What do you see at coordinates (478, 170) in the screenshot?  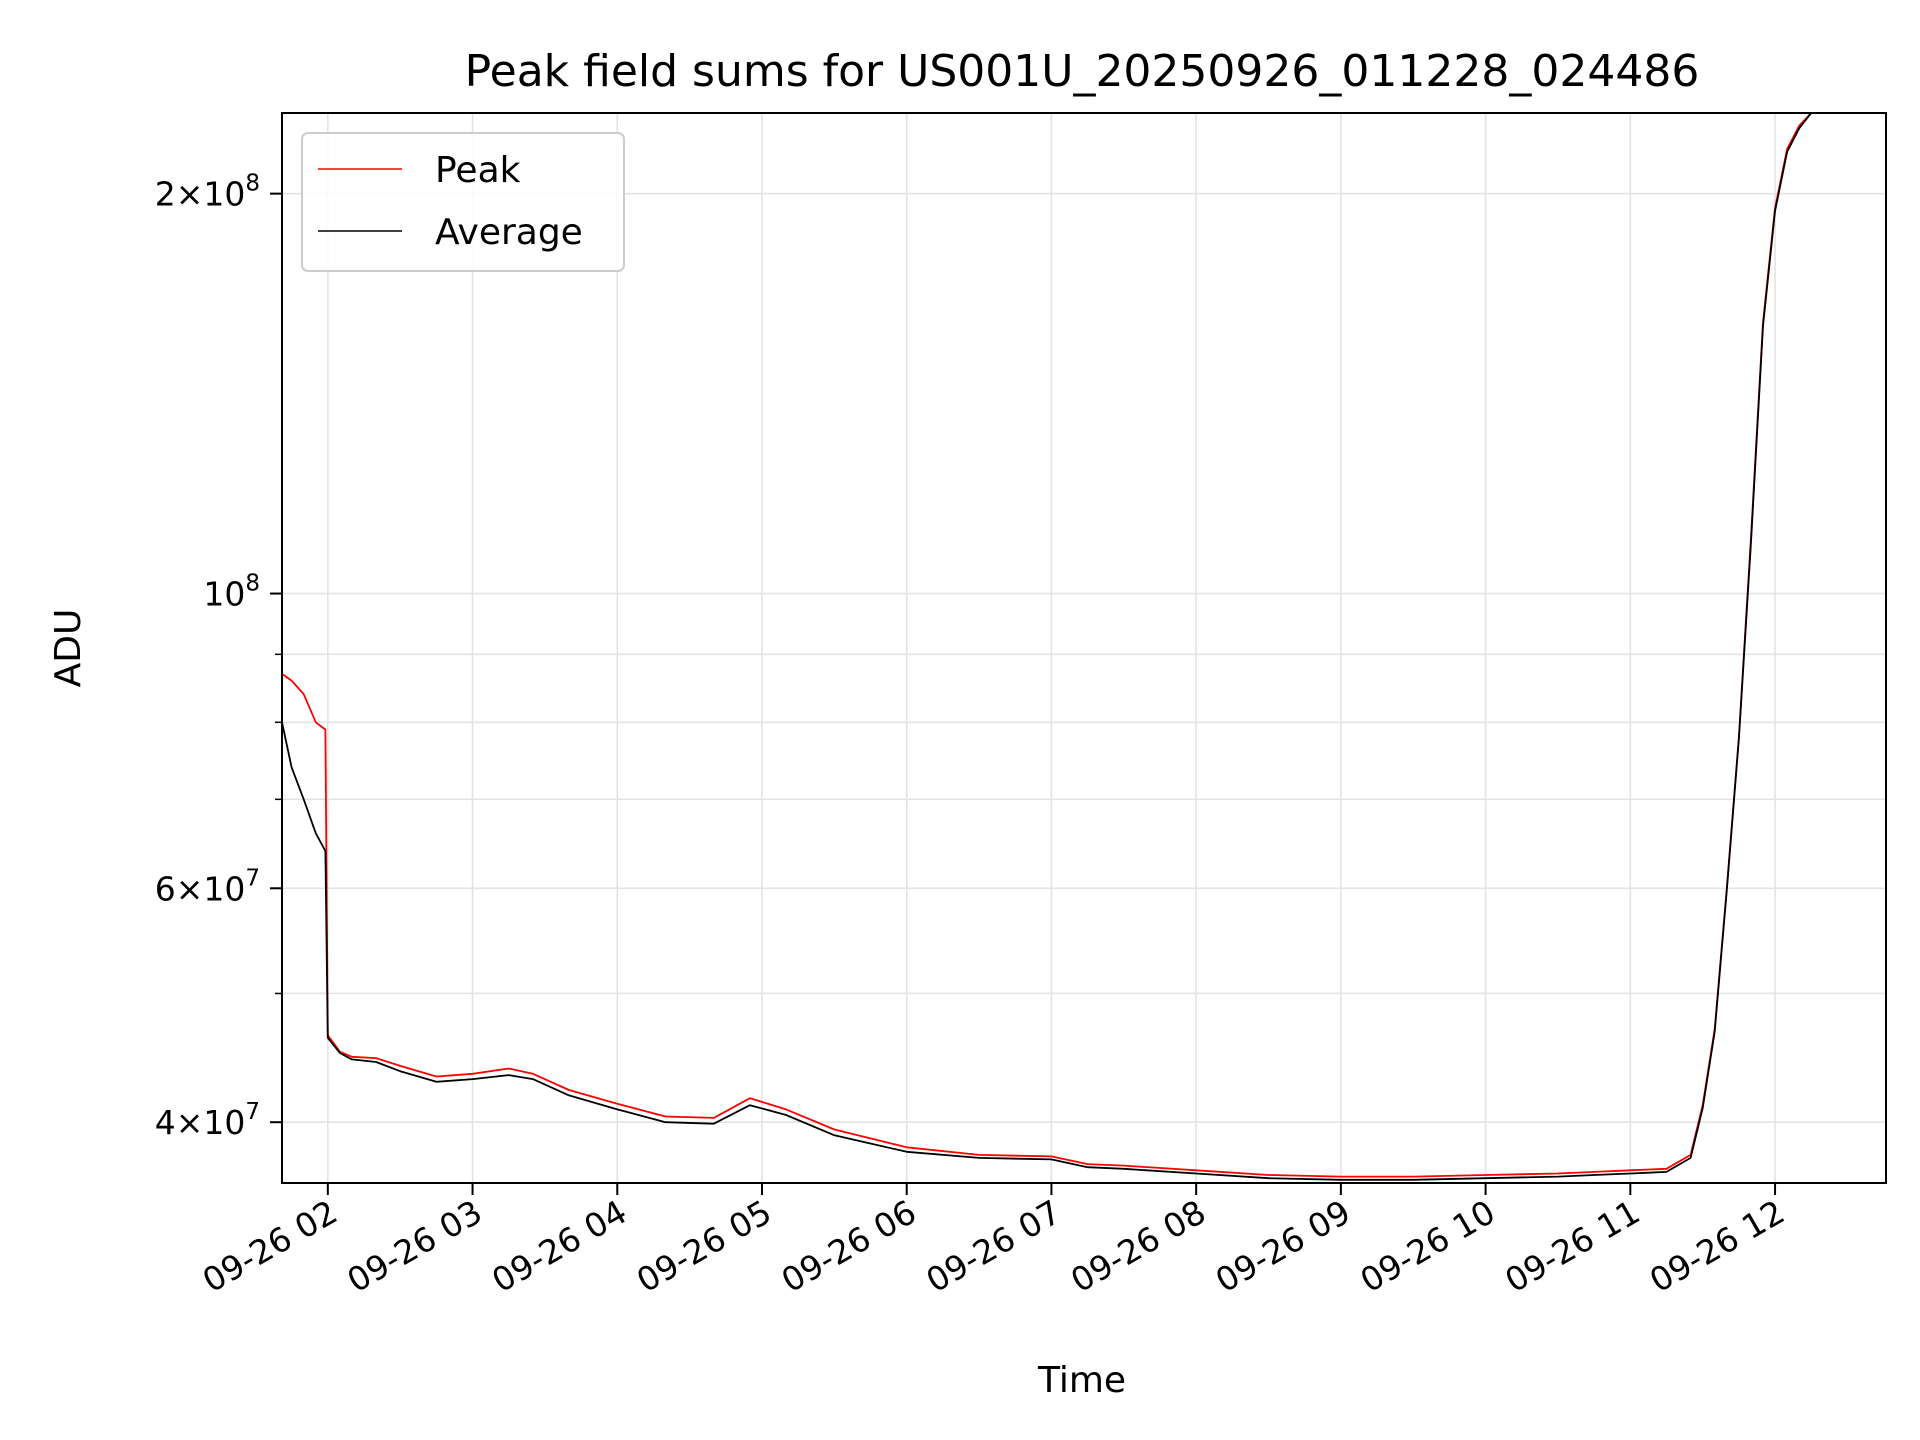 I see `legend-label-peak: Peak` at bounding box center [478, 170].